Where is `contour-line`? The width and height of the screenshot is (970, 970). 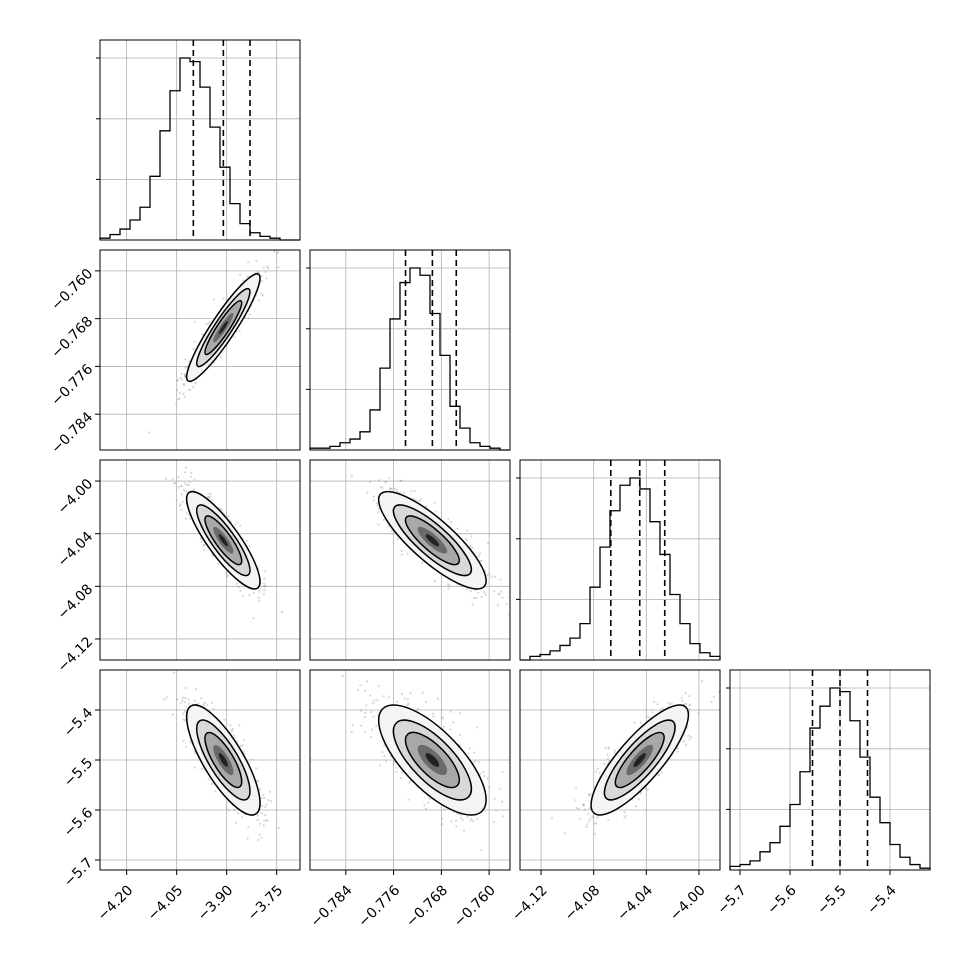
contour-line is located at coordinates (432, 760).